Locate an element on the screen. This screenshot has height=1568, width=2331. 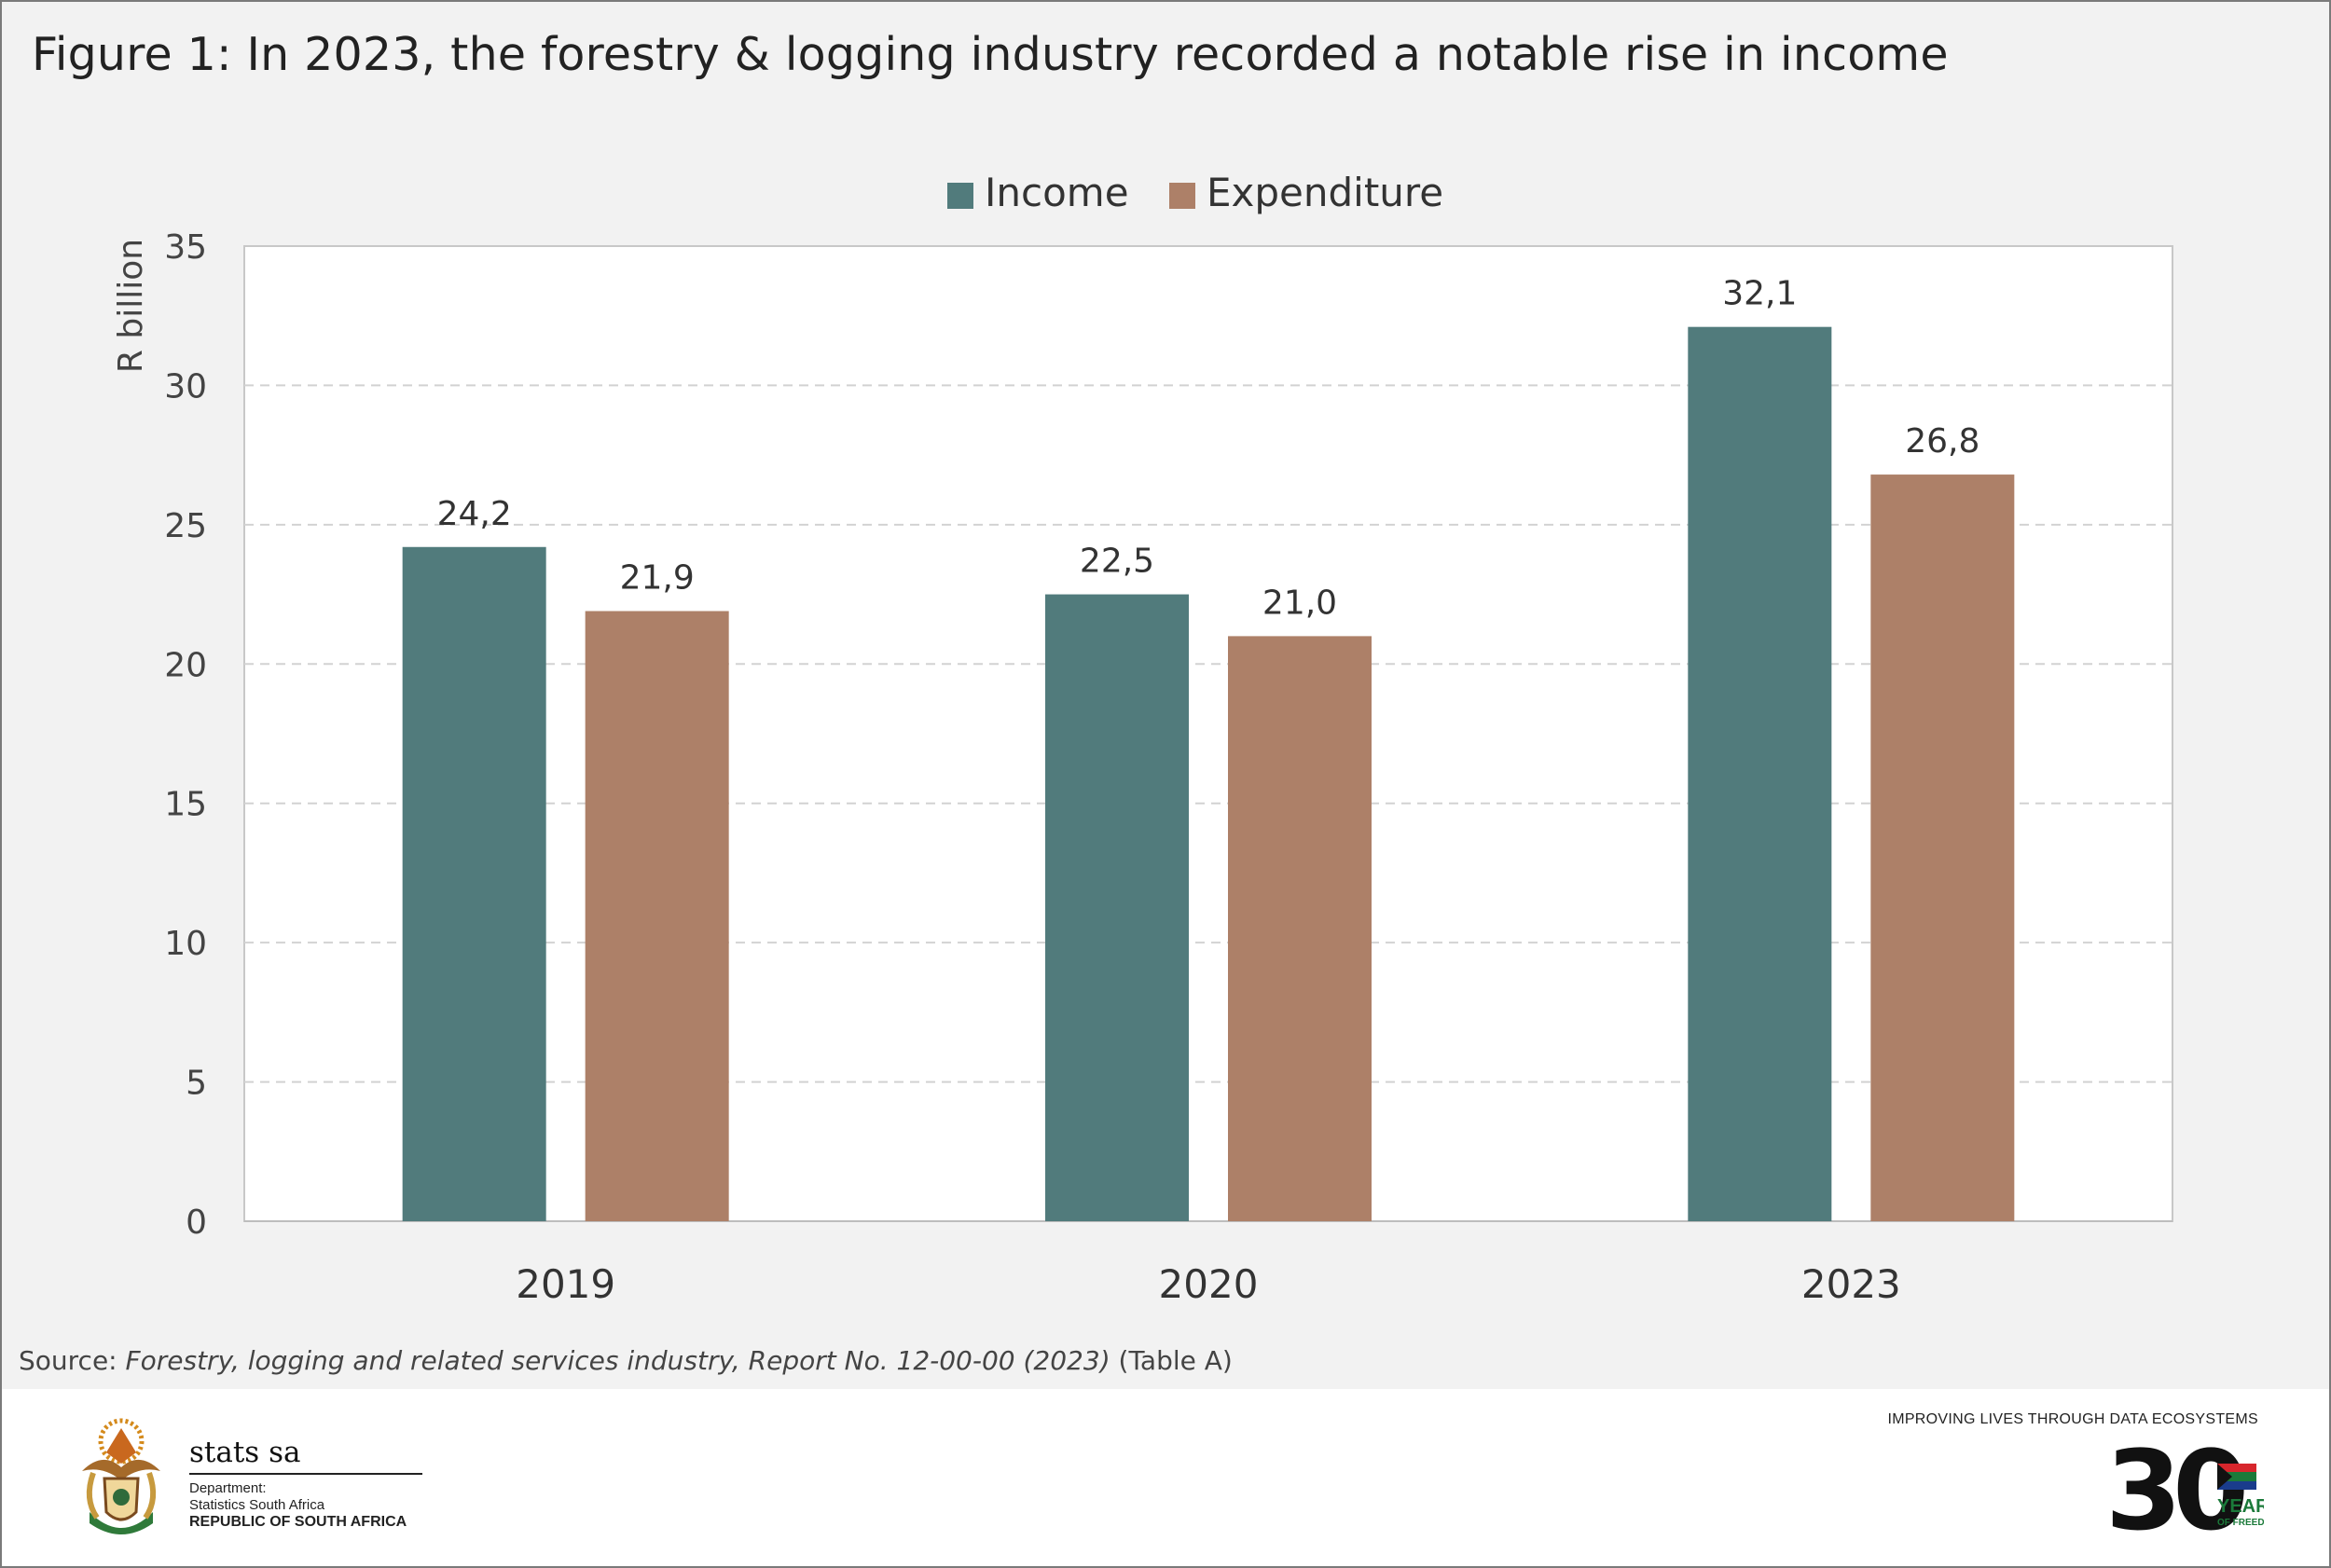
y-tick-label: 0 is located at coordinates (196, 1223).